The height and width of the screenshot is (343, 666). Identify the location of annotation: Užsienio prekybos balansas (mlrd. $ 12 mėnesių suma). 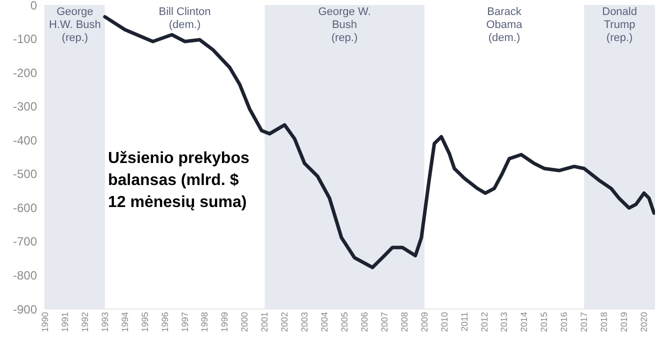
(179, 181).